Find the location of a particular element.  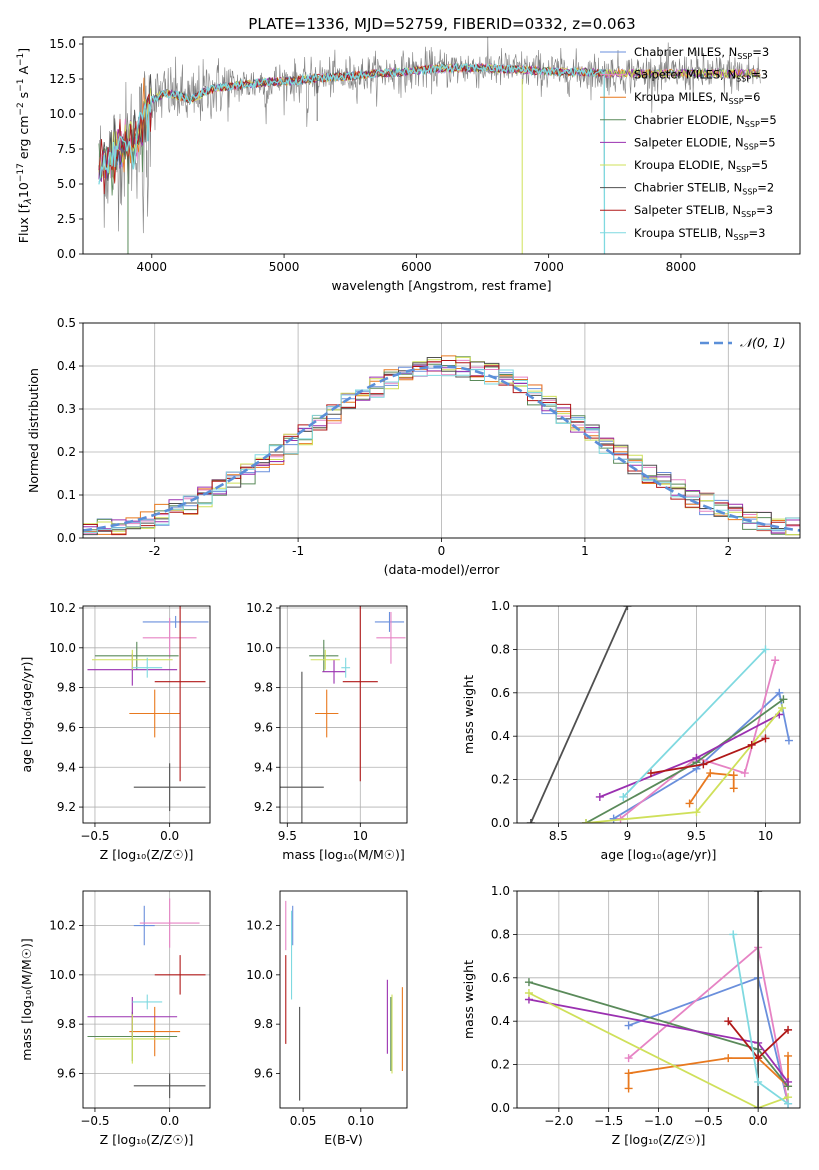

marker-chabrier_elodie is located at coordinates (783, 699).